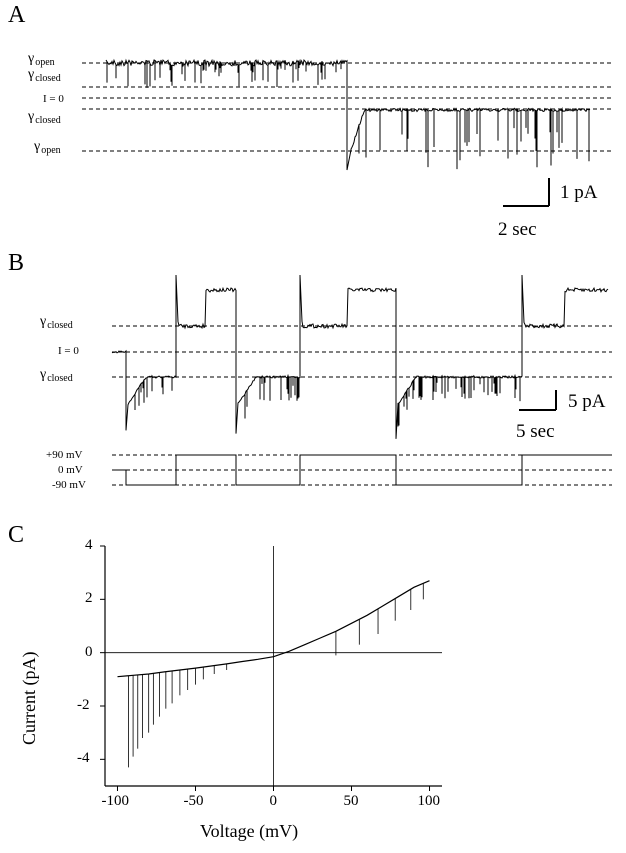  I want to click on panel-a-gamma-open-top-label: γopen, so click(41, 59).